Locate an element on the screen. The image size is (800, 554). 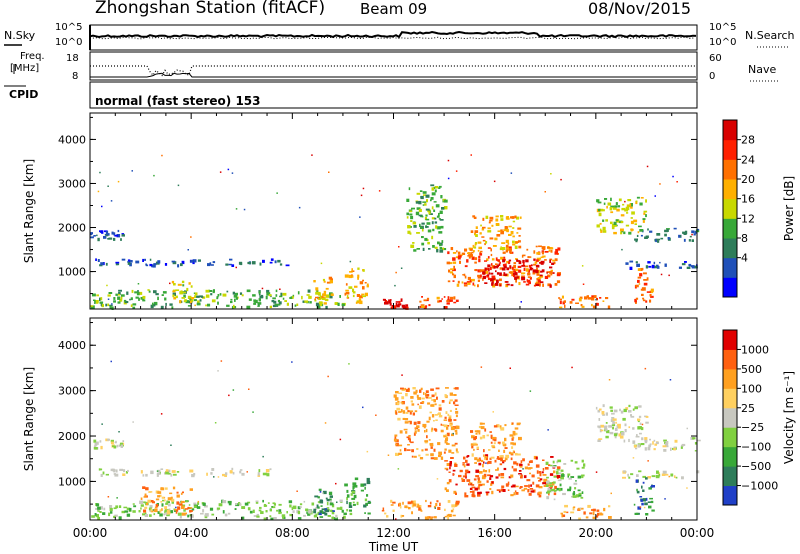
colorbar-tick-label: 12 is located at coordinates (748, 218).